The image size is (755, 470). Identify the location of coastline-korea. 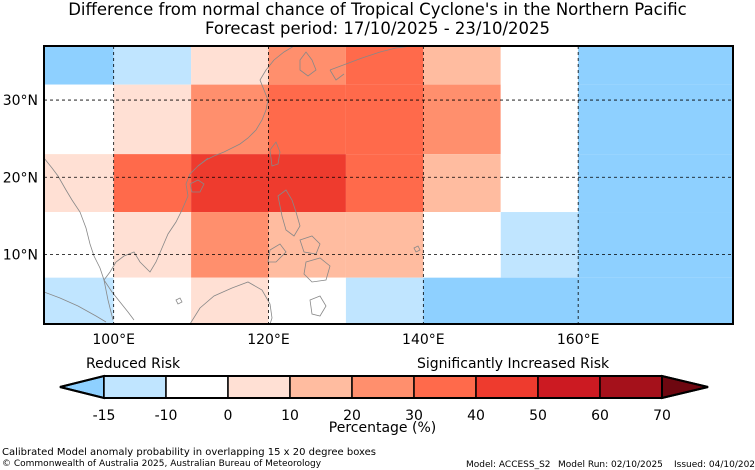
(308, 64).